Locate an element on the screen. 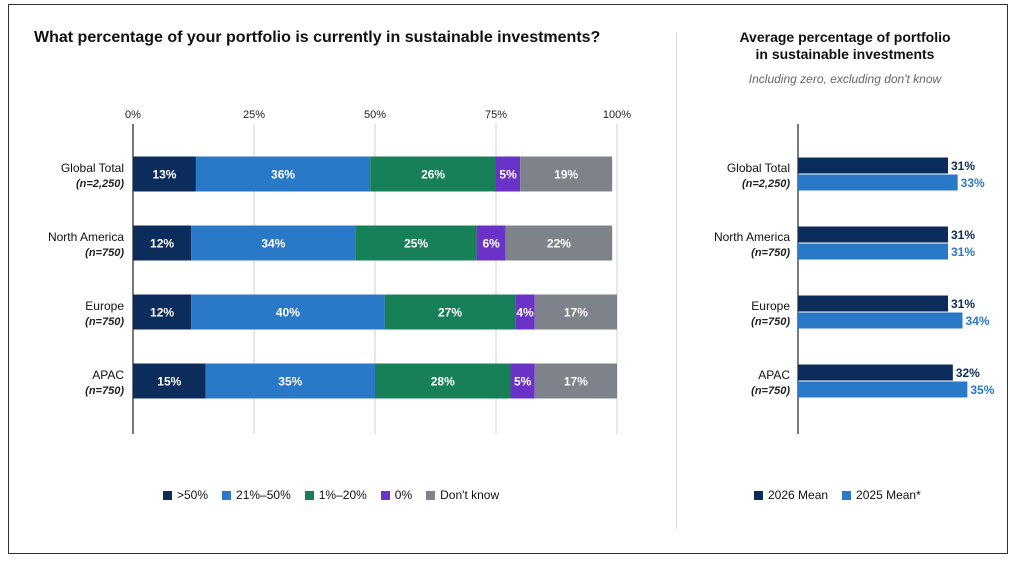 The height and width of the screenshot is (561, 1016). left-x-tick-label: 50% is located at coordinates (375, 115).